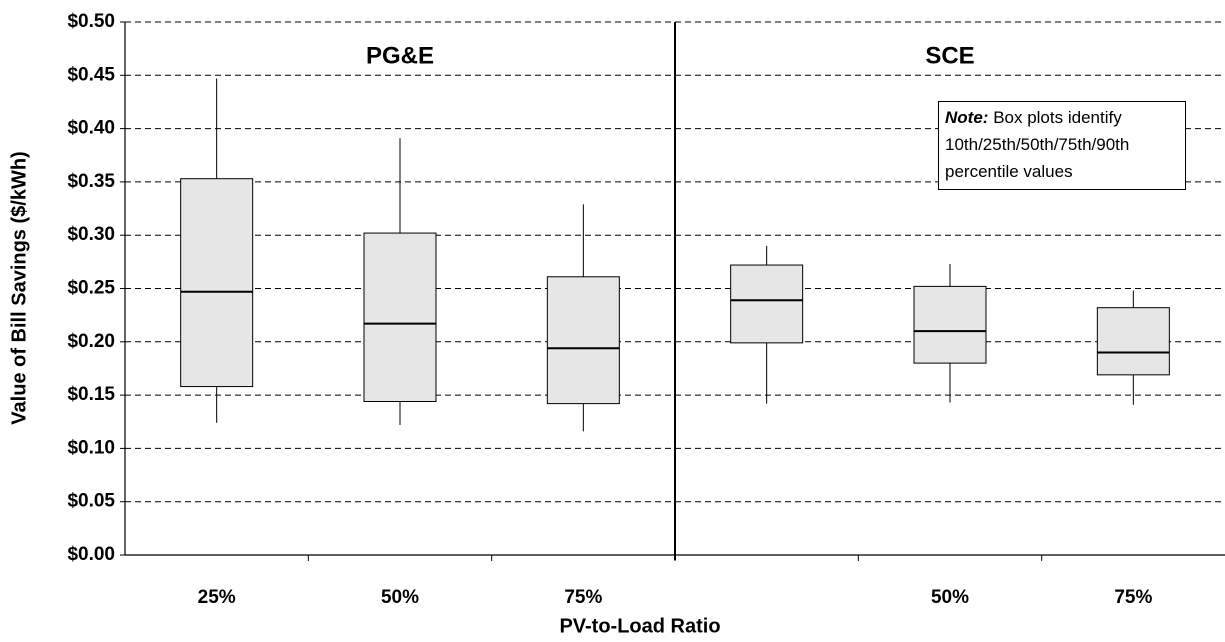  What do you see at coordinates (91, 234) in the screenshot?
I see `y-tick-label: $0.30` at bounding box center [91, 234].